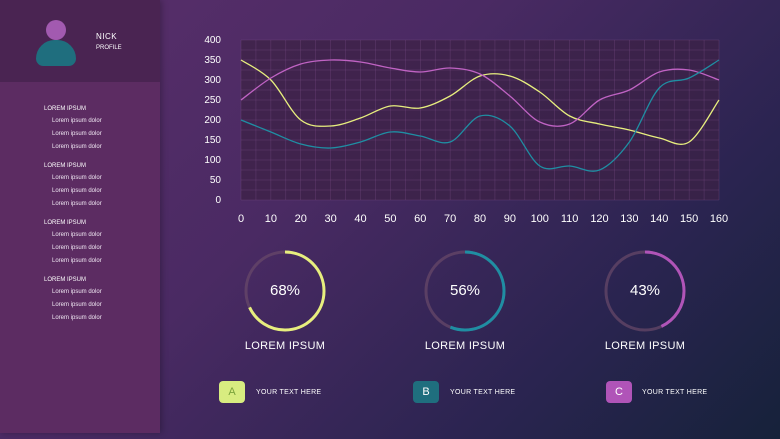  What do you see at coordinates (212, 100) in the screenshot?
I see `y-tick-label: 250` at bounding box center [212, 100].